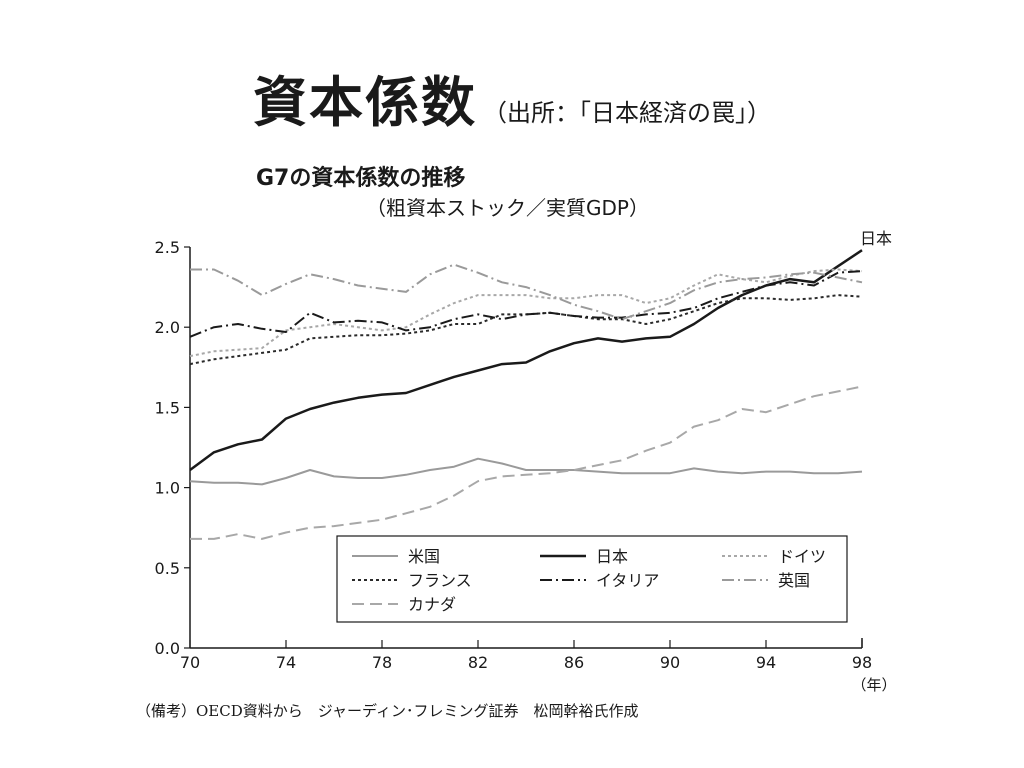 The height and width of the screenshot is (768, 1024). Describe the element at coordinates (478, 662) in the screenshot. I see `x-tick-label: 82` at that location.